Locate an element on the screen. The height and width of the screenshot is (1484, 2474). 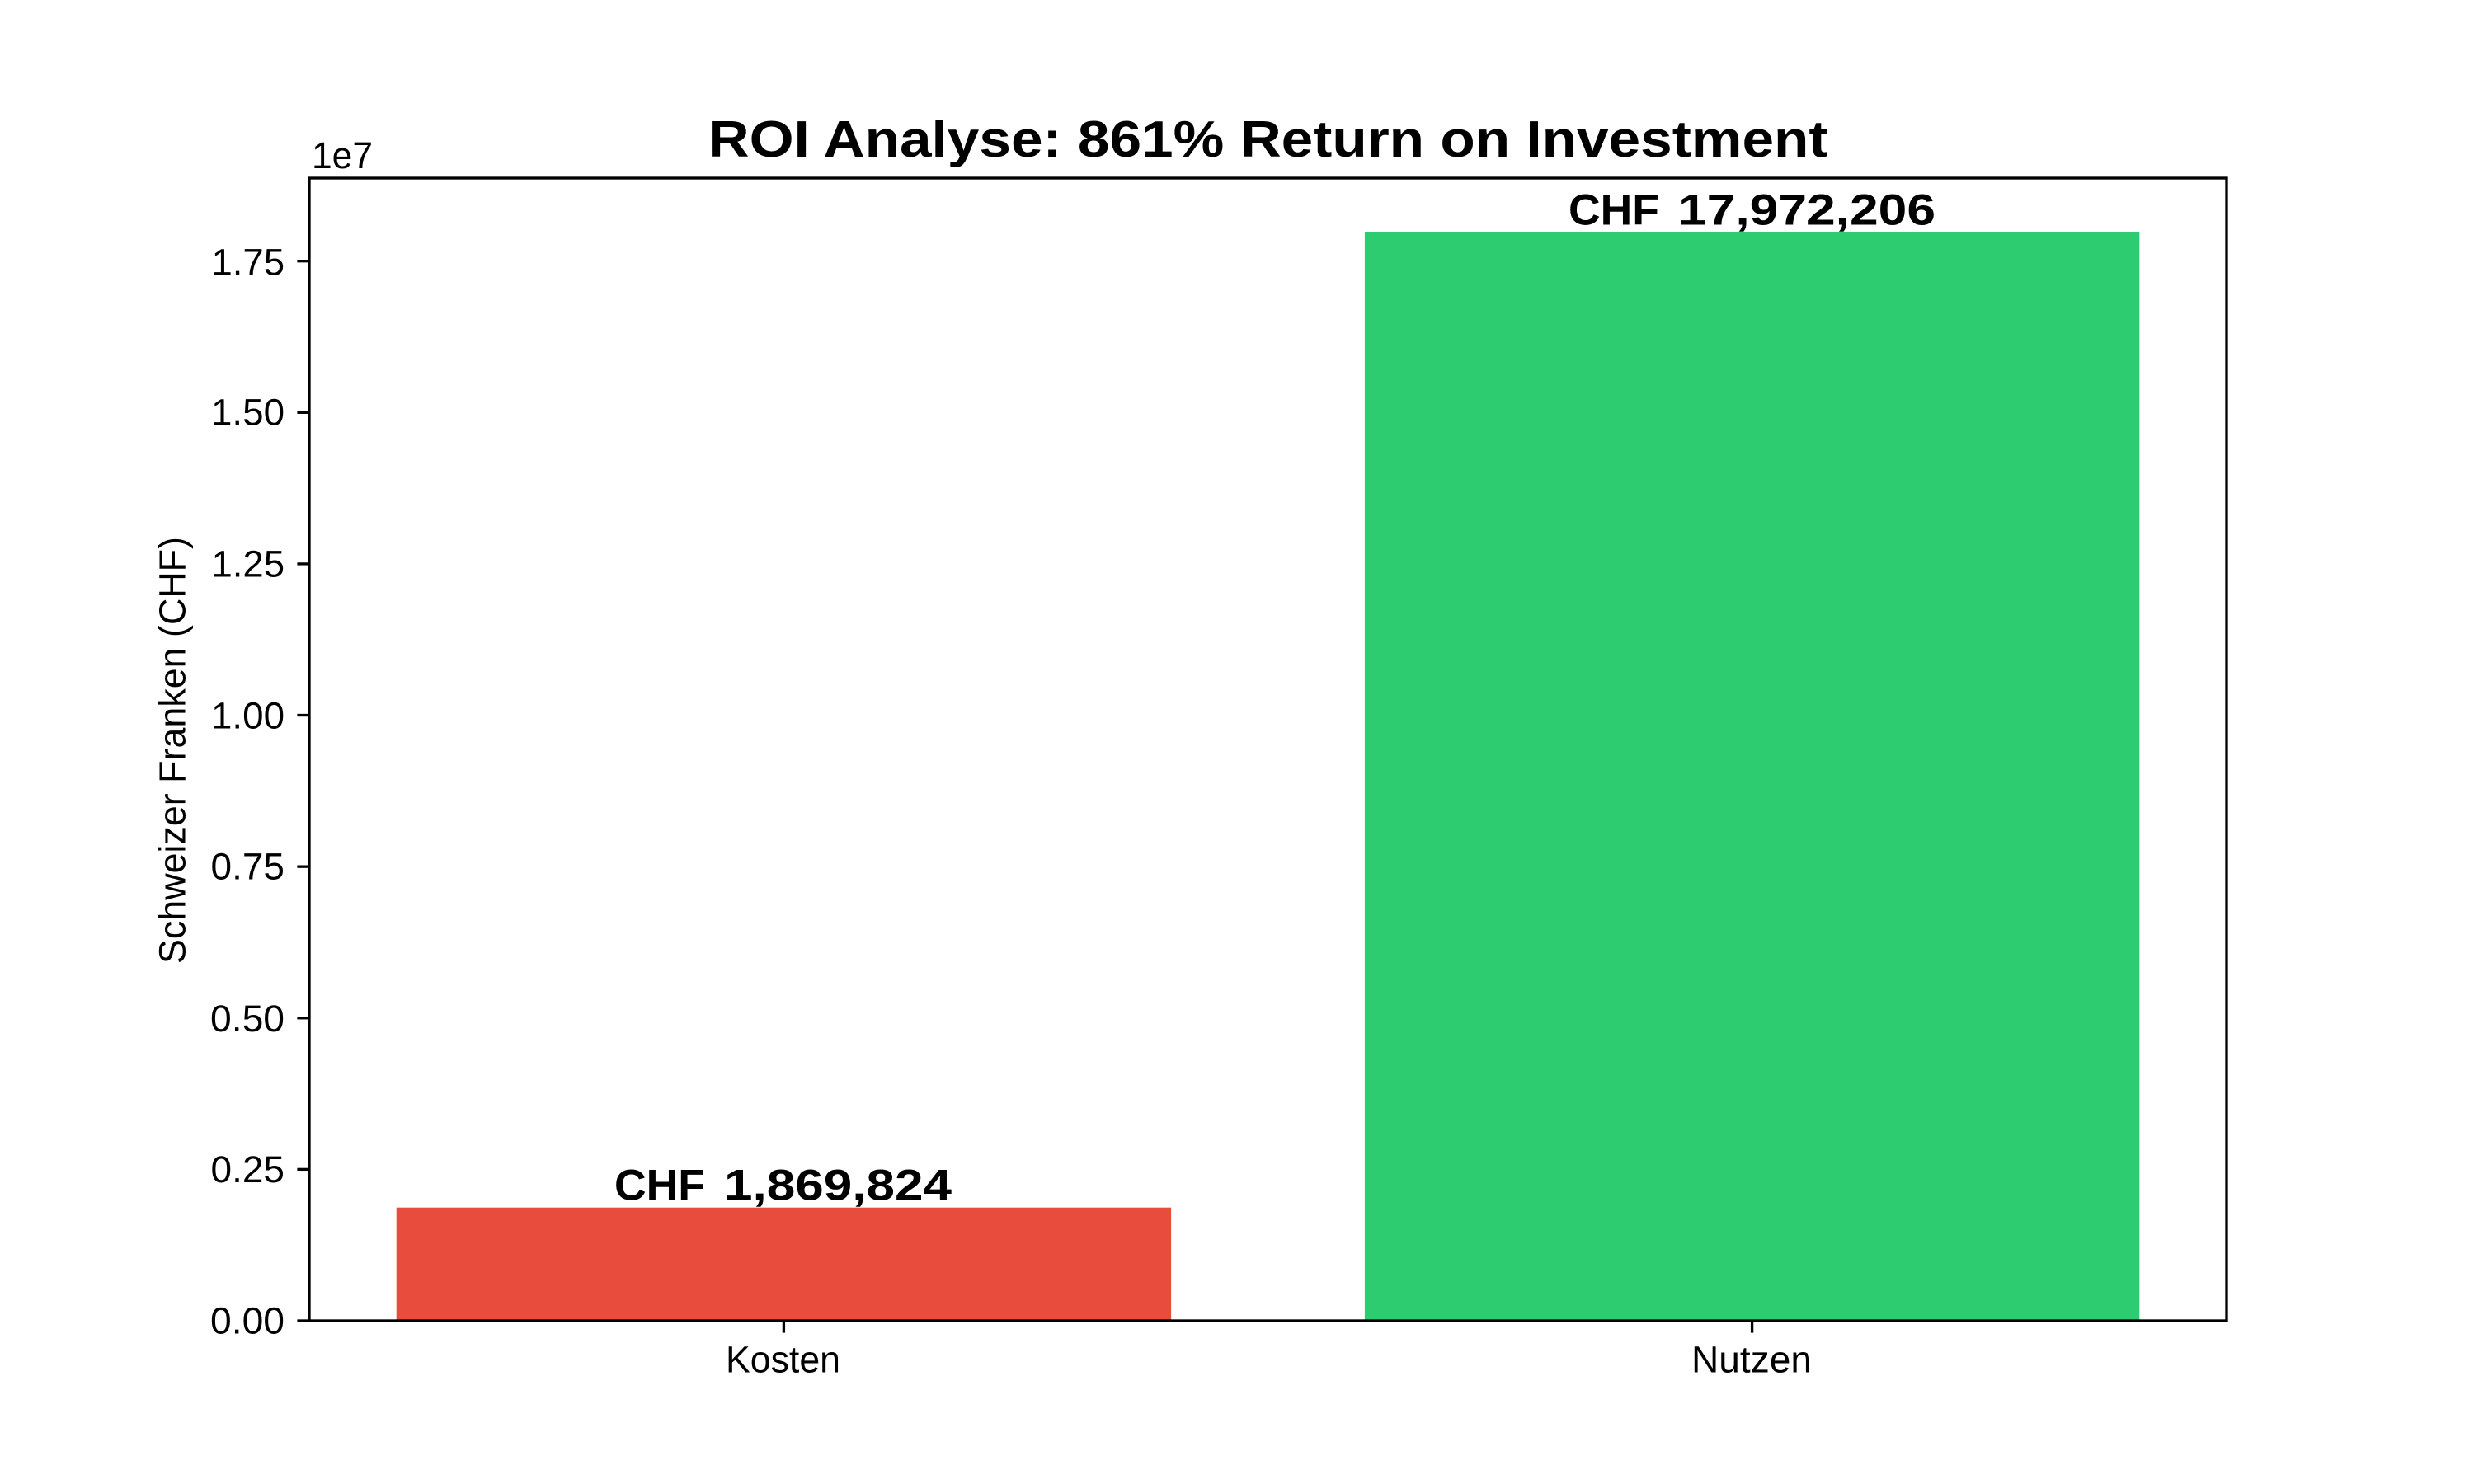
svg-text:ROI Analyse: 861% Return on In: ROI Analyse: 861% Return on Investment is located at coordinates (1268, 139).